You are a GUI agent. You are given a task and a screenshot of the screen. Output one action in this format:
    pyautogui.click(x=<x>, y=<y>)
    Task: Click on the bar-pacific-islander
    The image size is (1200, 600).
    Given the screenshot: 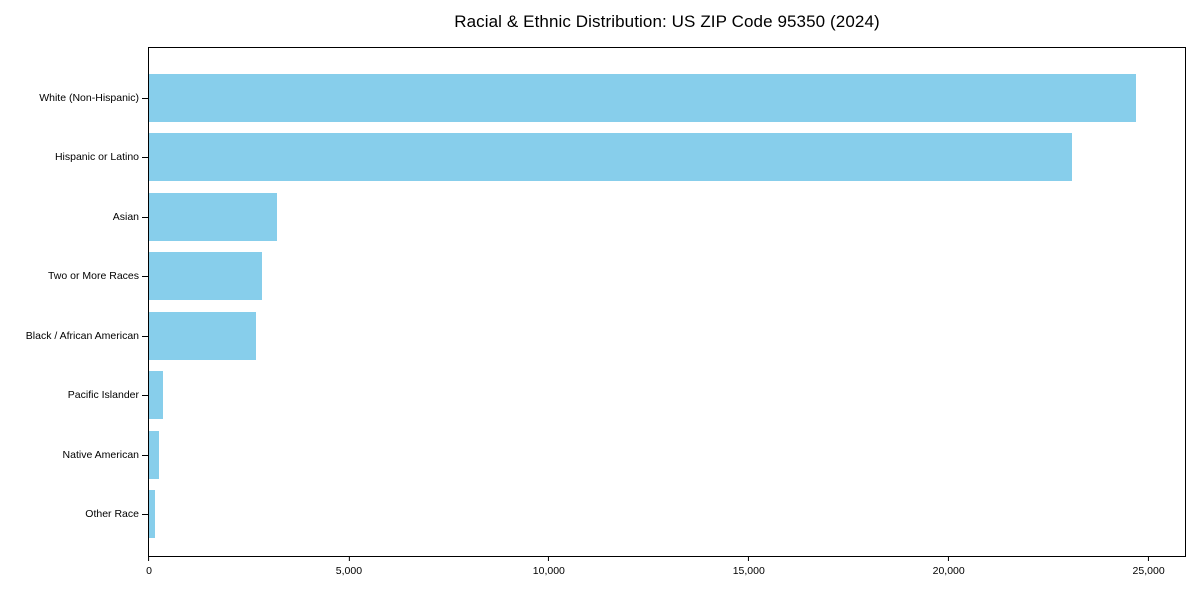 What is the action you would take?
    pyautogui.click(x=156, y=395)
    